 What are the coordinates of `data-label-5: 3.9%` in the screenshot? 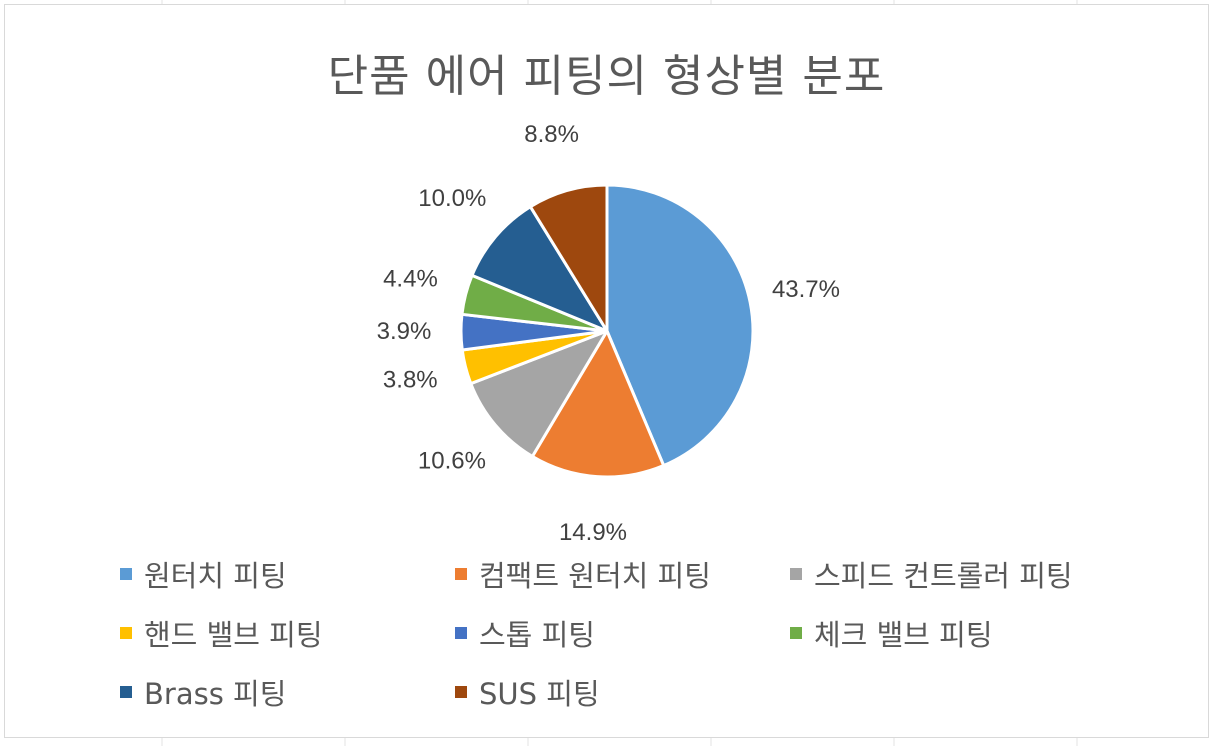 It's located at (404, 331).